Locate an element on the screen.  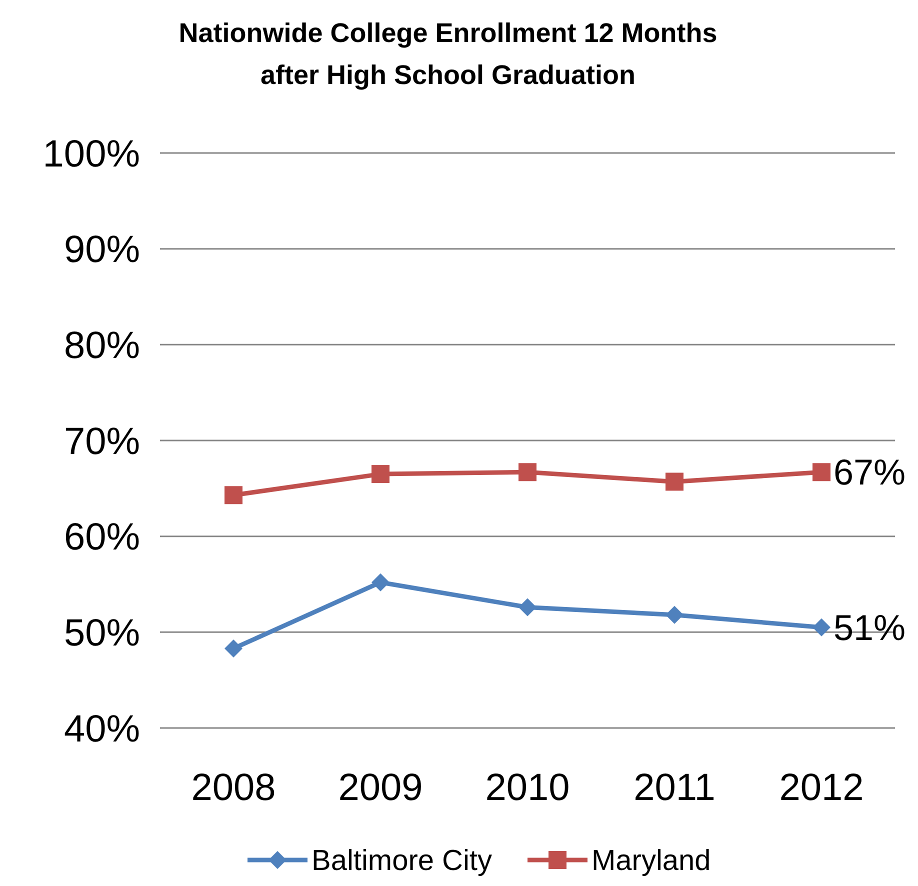
data-label: 51% is located at coordinates (870, 627).